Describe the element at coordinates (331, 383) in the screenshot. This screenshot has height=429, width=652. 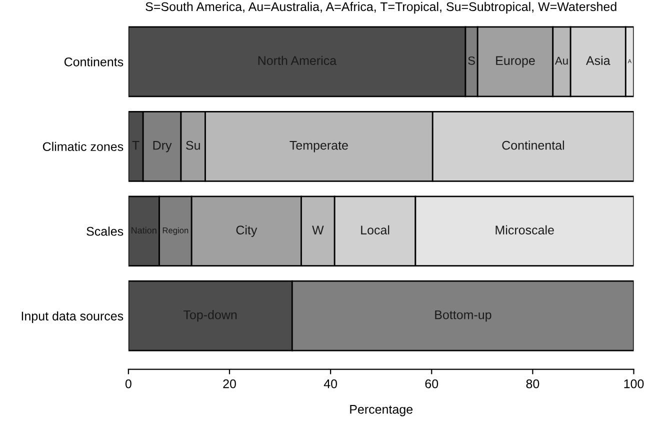
I see `x-tick-label: 40` at that location.